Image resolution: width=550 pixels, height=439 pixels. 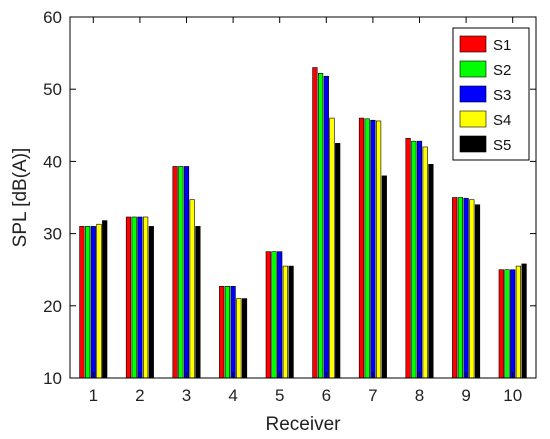 What do you see at coordinates (232, 395) in the screenshot?
I see `x-tick-label: 4` at bounding box center [232, 395].